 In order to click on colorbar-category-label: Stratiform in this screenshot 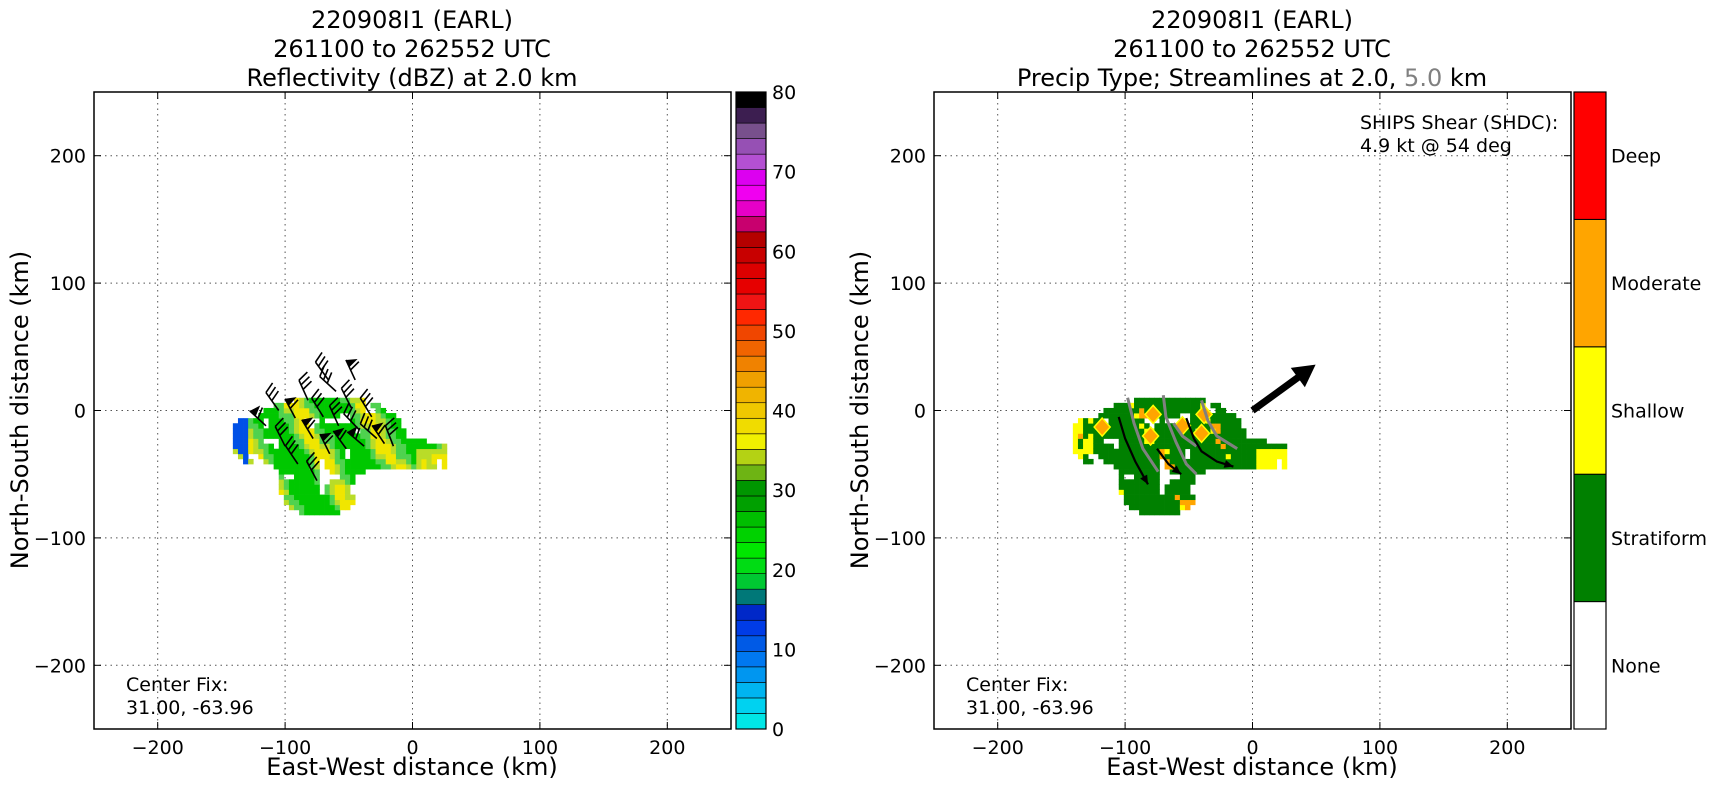, I will do `click(1659, 539)`.